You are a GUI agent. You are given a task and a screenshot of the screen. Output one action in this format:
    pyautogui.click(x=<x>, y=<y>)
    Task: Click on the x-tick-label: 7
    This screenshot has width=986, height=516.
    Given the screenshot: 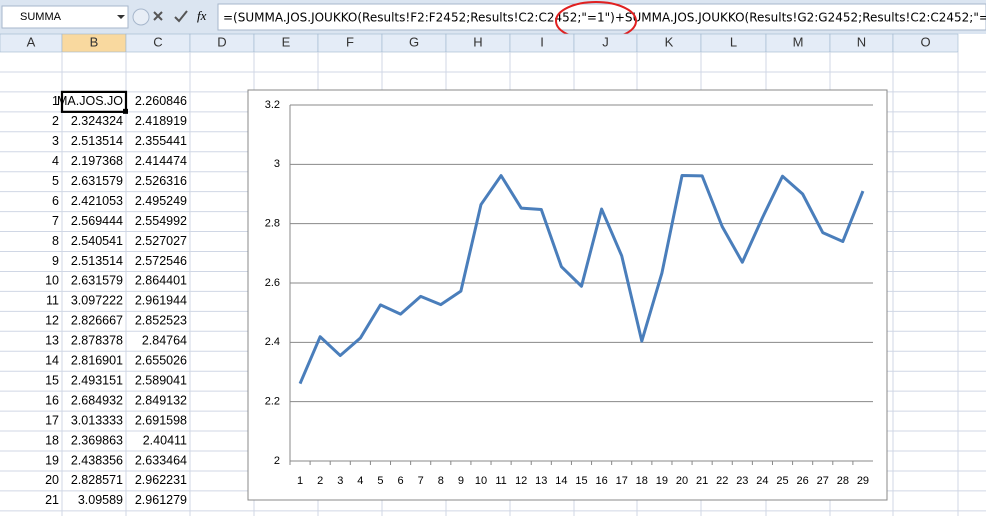 What is the action you would take?
    pyautogui.click(x=421, y=481)
    